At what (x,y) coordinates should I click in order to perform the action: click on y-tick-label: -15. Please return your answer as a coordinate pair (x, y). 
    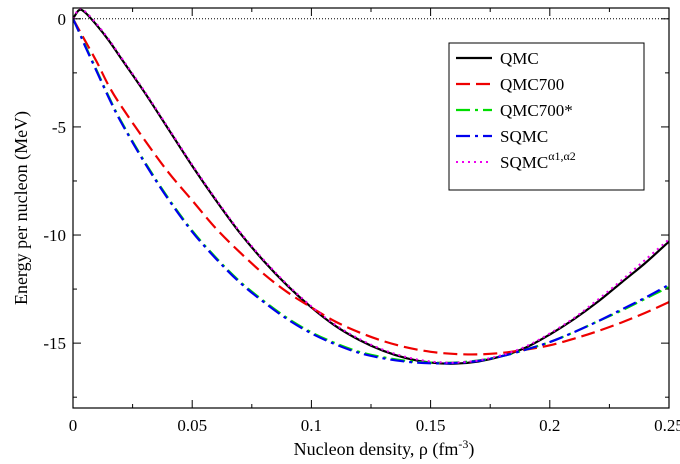
    Looking at the image, I should click on (54, 343).